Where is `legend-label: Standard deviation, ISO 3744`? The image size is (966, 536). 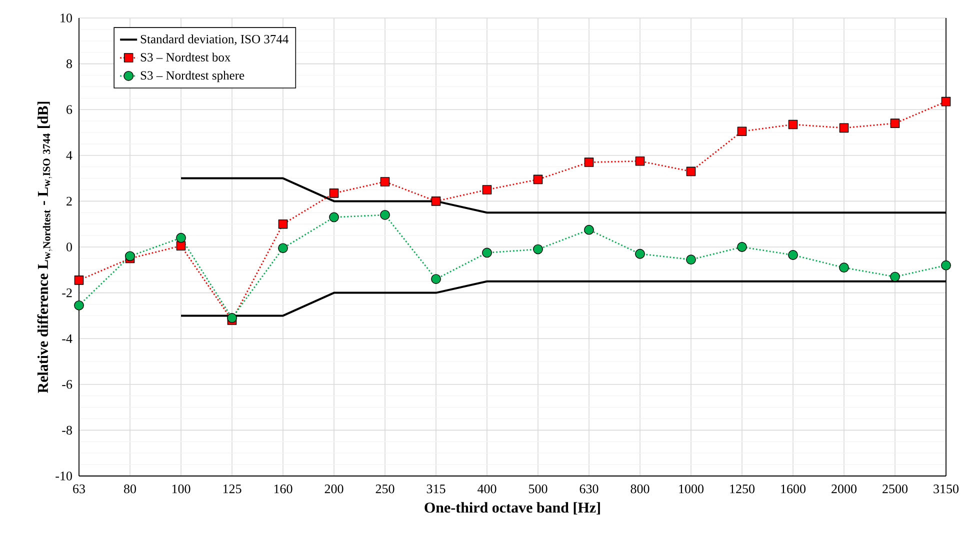
legend-label: Standard deviation, ISO 3744 is located at coordinates (214, 40).